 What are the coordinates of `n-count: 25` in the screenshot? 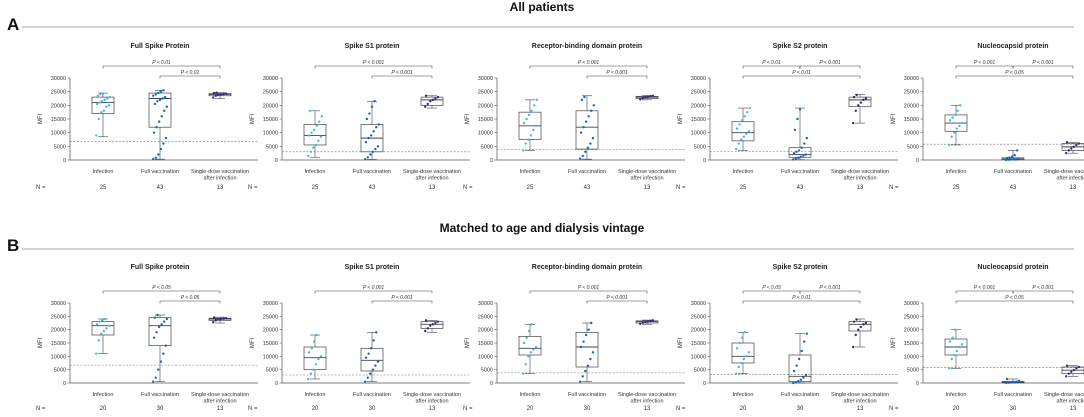 It's located at (743, 188).